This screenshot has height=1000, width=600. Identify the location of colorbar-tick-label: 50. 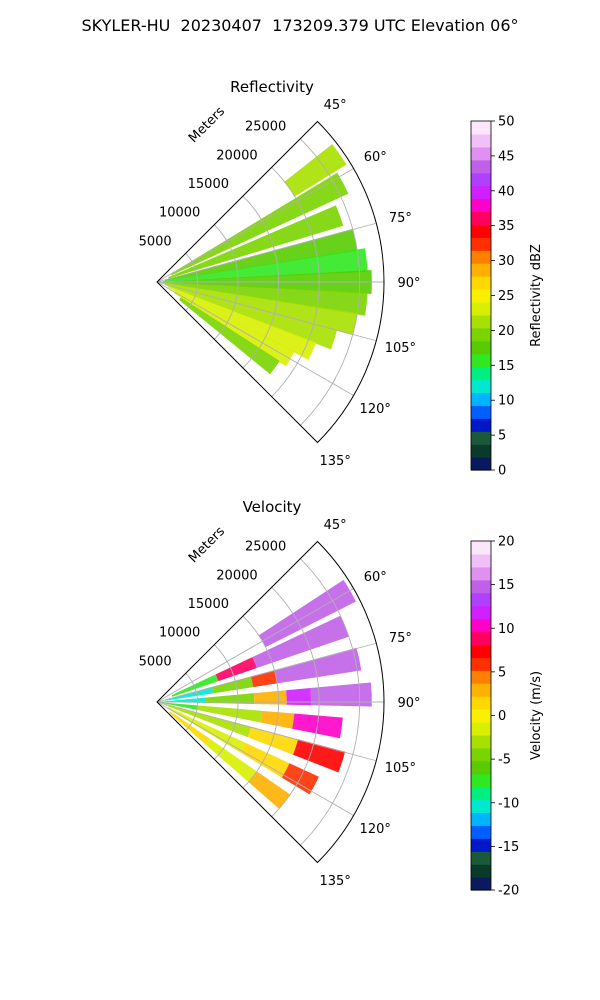
(506, 122).